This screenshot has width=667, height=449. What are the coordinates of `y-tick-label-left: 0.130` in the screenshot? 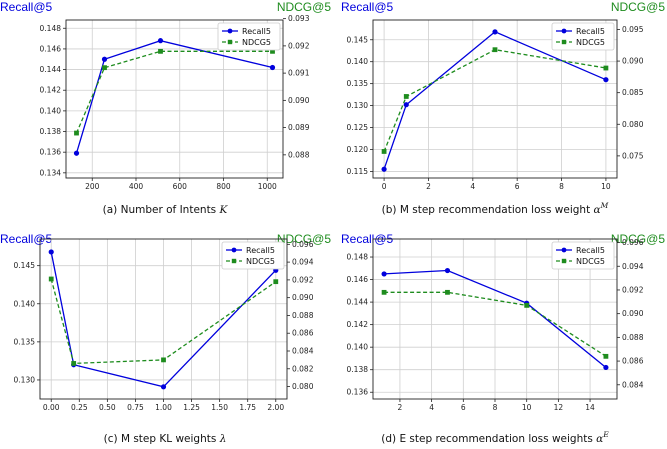 It's located at (25, 379).